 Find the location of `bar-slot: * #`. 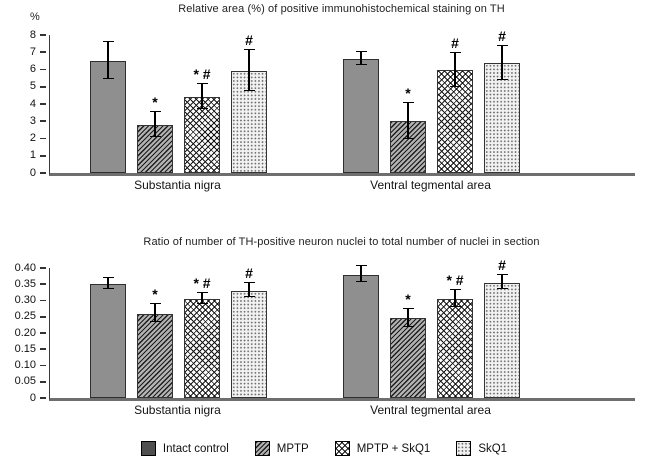

bar-slot: * # is located at coordinates (202, 333).